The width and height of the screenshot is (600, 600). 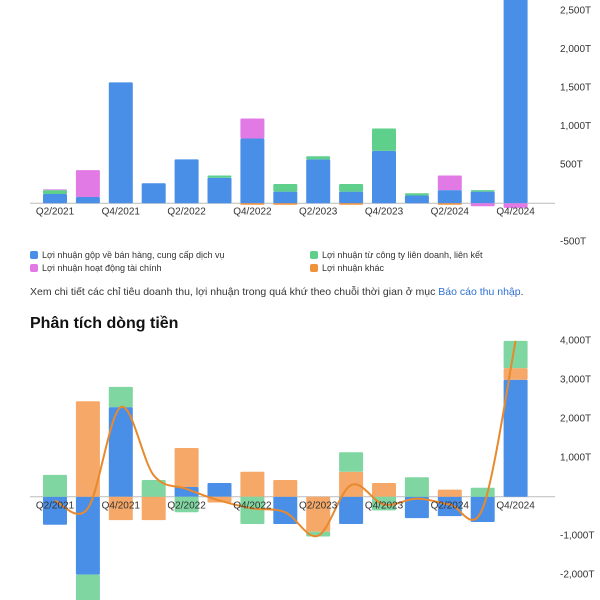 What do you see at coordinates (515, 506) in the screenshot?
I see `x-tick-label: Q4/2024` at bounding box center [515, 506].